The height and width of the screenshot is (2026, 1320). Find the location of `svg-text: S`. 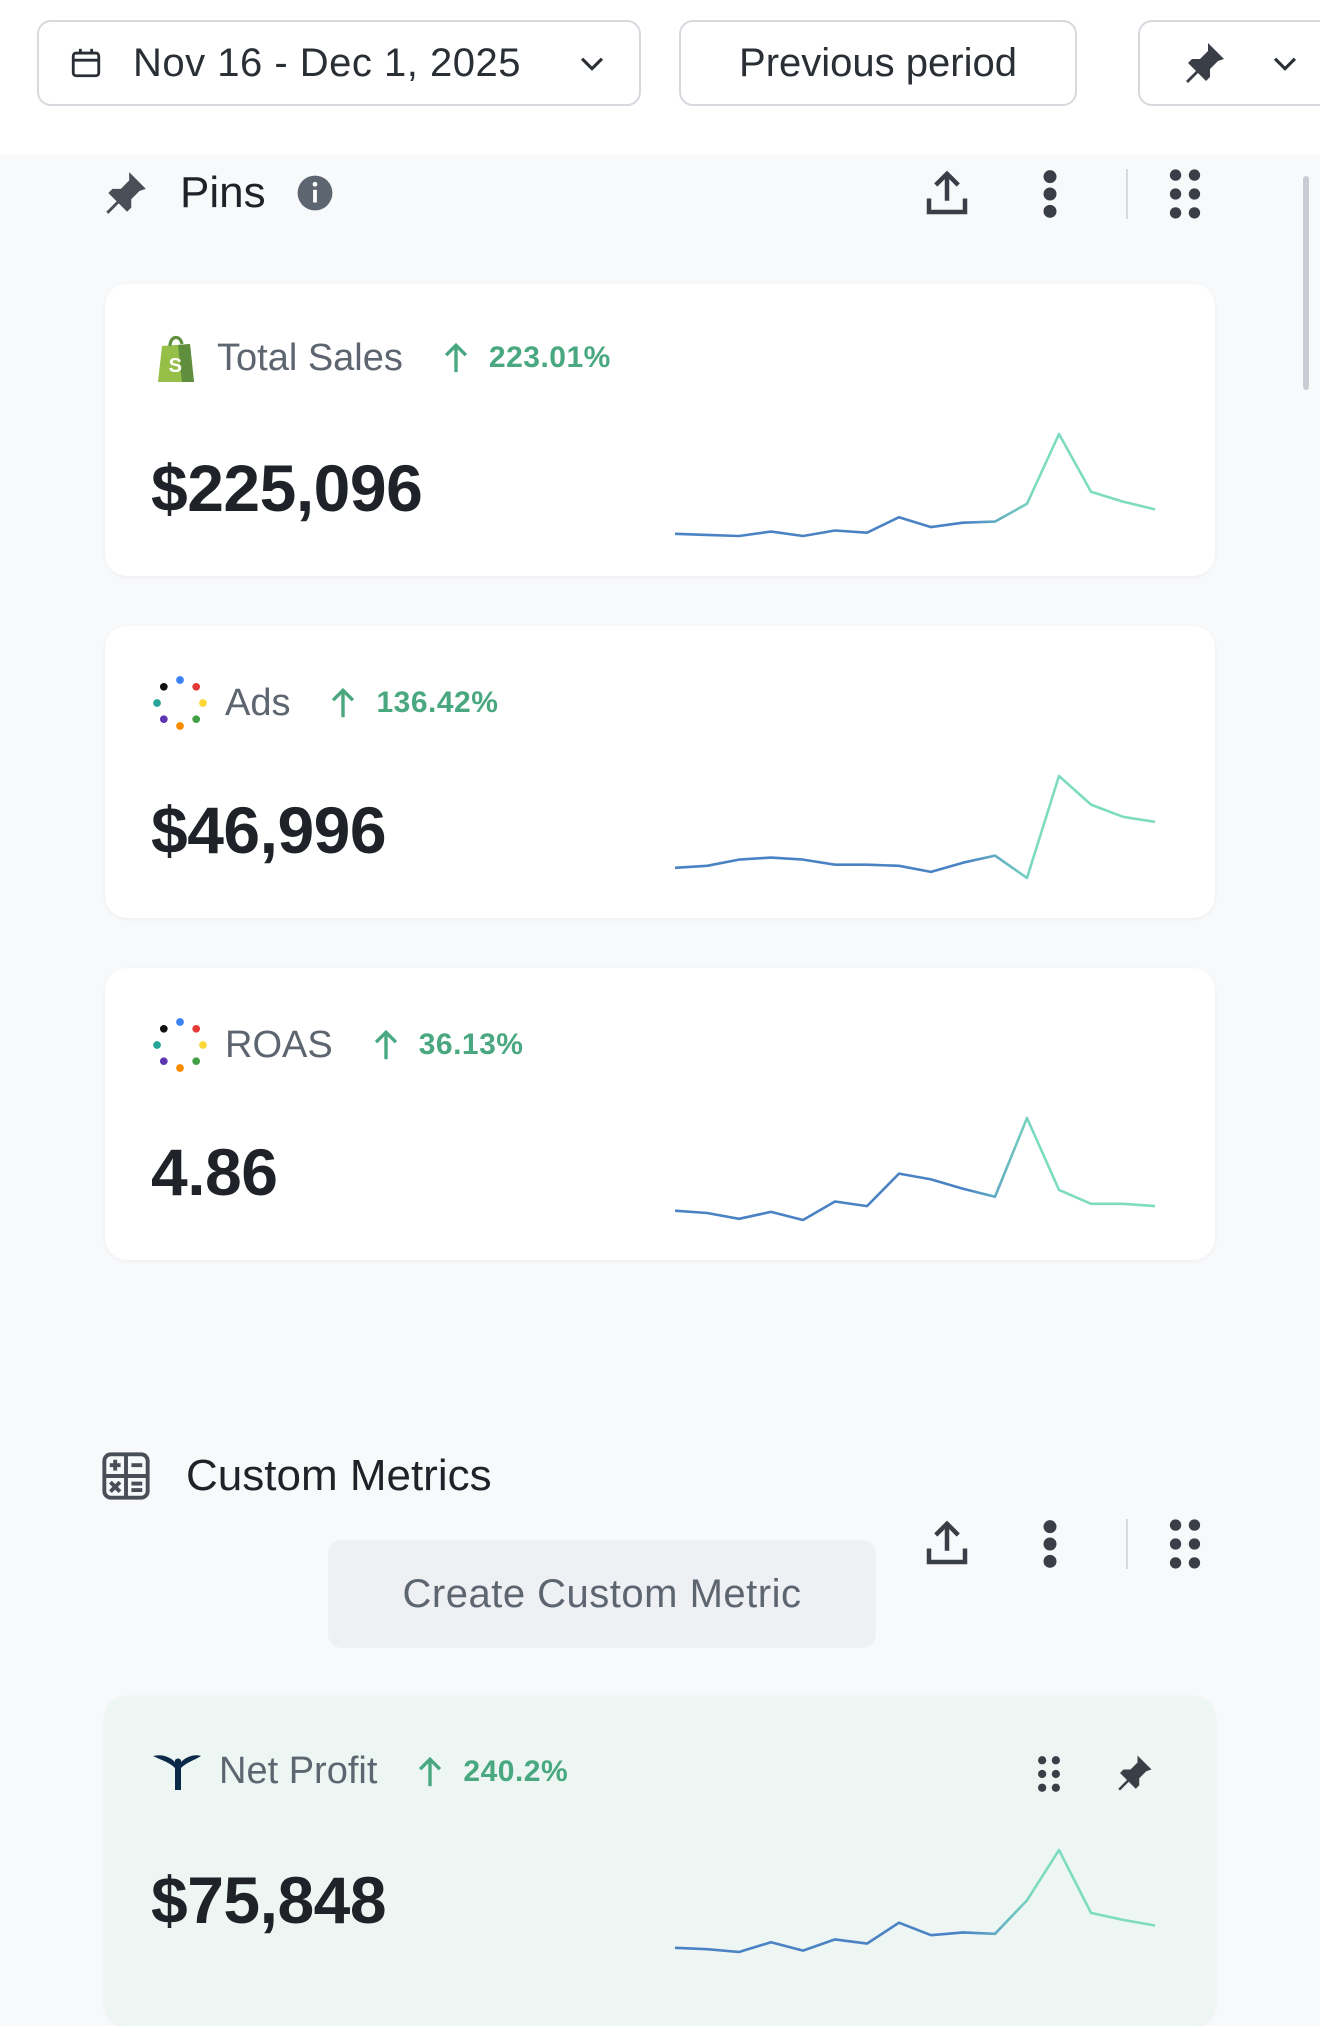

svg-text: S is located at coordinates (175, 366).